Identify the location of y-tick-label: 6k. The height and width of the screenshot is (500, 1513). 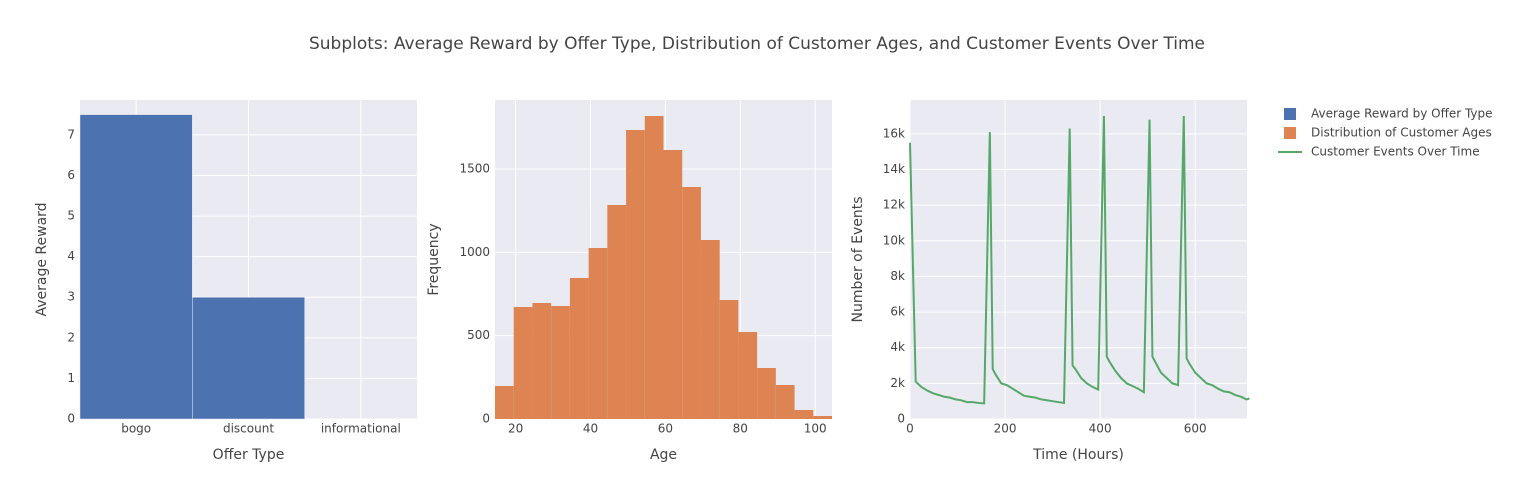
(897, 312).